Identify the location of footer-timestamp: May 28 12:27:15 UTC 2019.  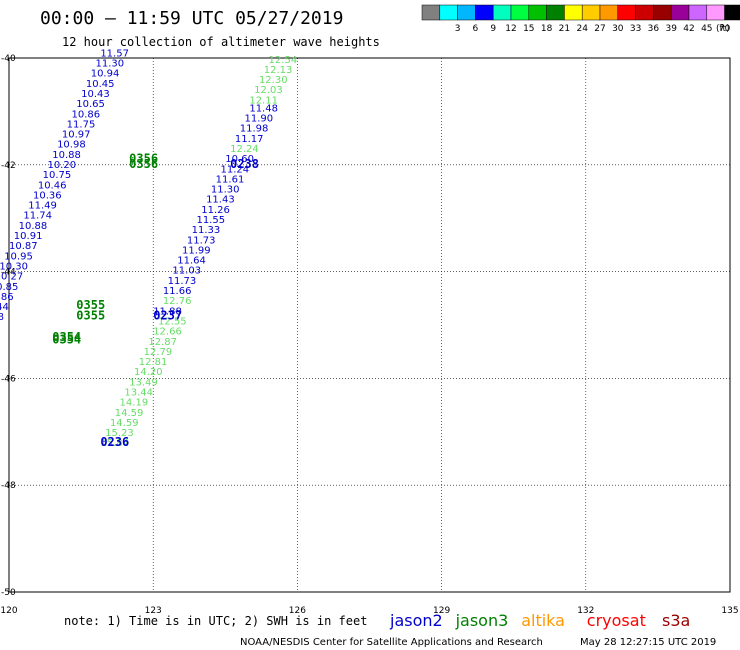
(648, 642).